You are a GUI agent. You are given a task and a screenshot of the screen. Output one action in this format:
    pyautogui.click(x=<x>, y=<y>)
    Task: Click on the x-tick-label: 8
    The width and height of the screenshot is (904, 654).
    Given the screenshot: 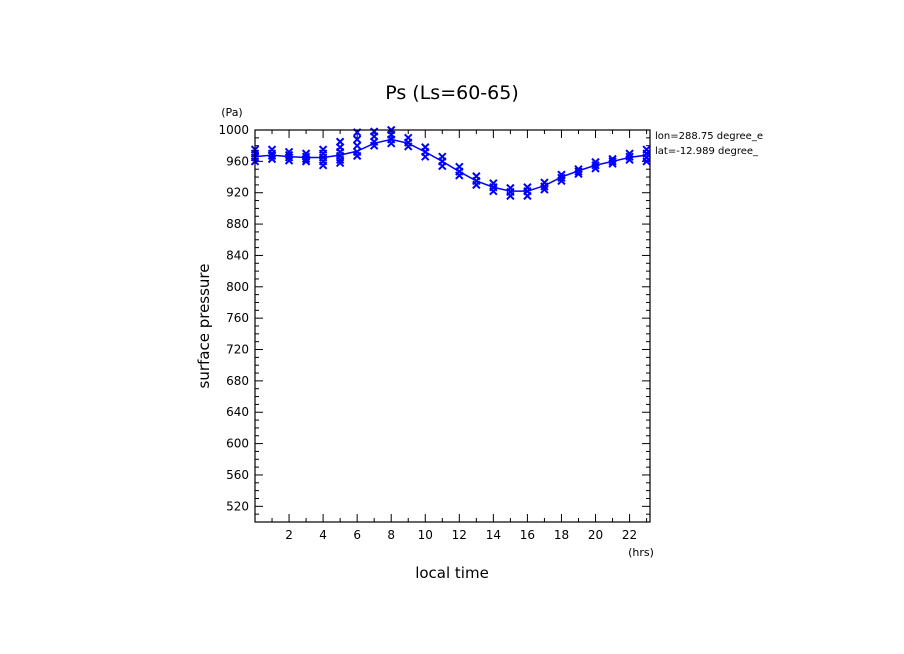 What is the action you would take?
    pyautogui.click(x=391, y=535)
    